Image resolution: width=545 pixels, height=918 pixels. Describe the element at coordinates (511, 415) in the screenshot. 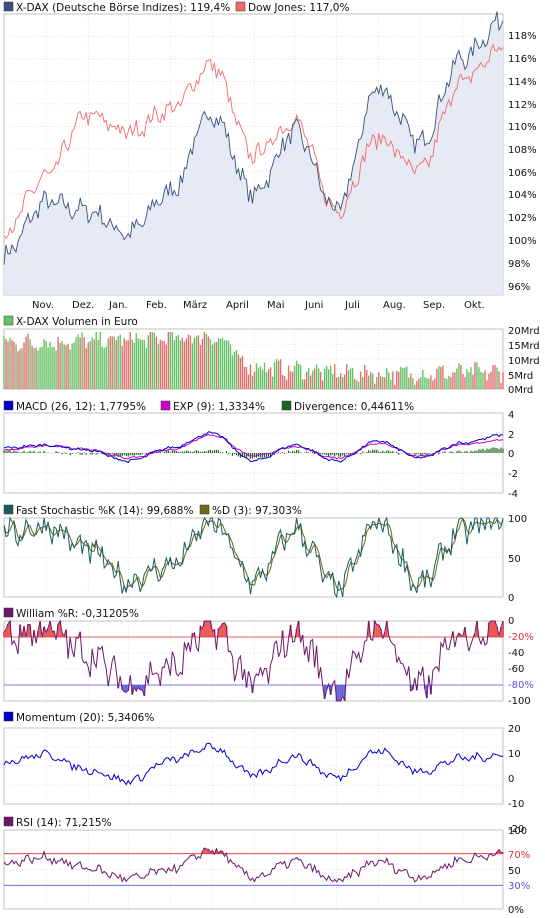

I see `macd-ytick: 4` at that location.